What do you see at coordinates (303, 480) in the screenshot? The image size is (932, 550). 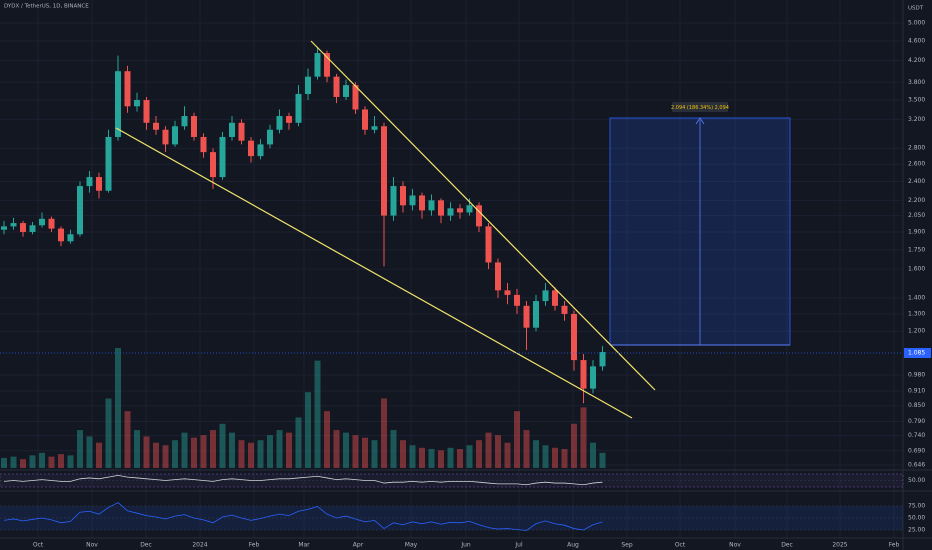 I see `osc-line` at bounding box center [303, 480].